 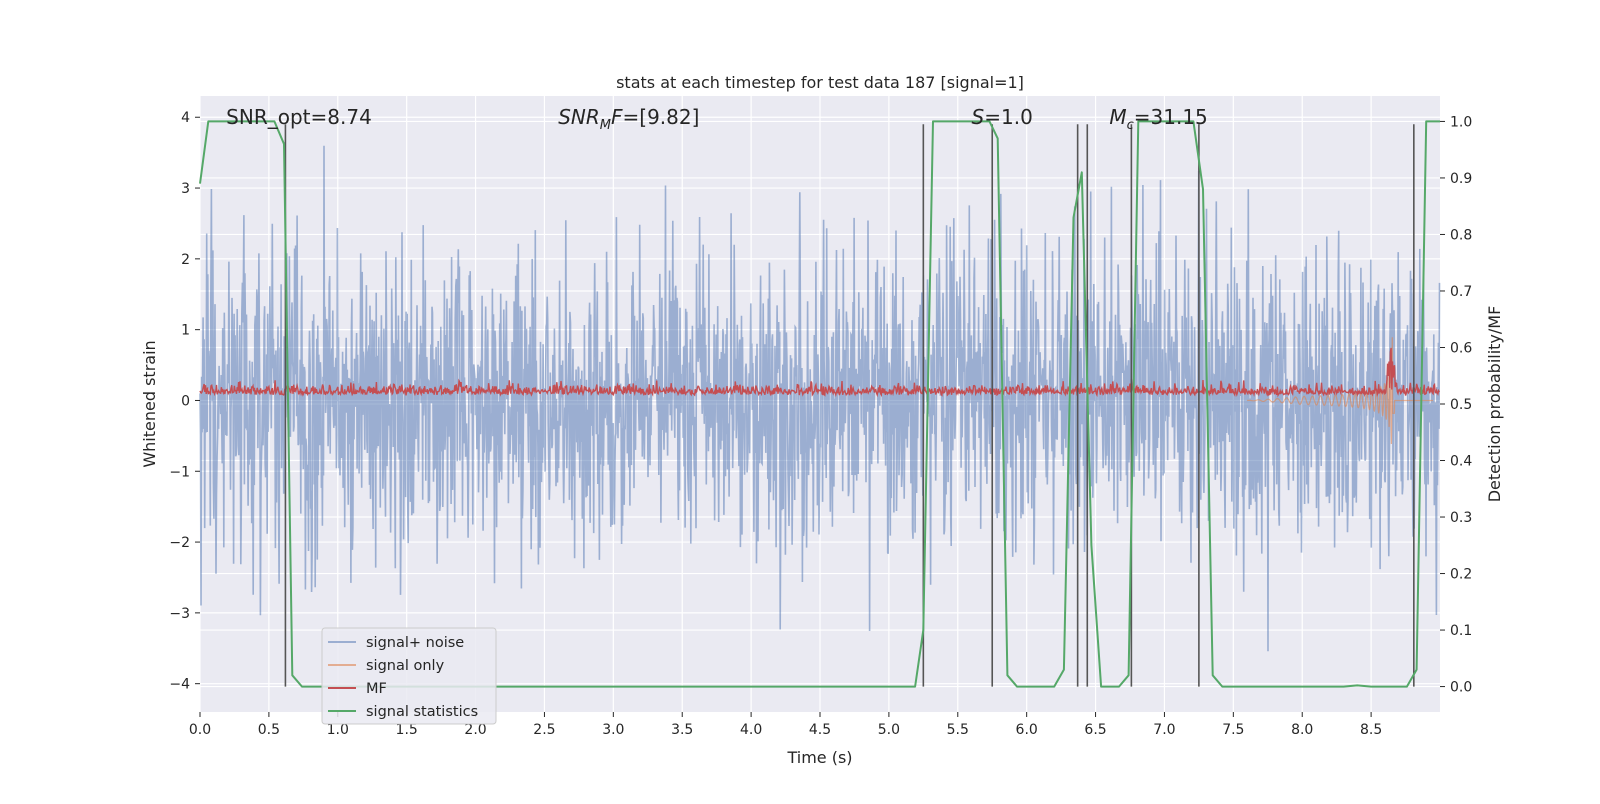 I want to click on legend-box, so click(x=409, y=676).